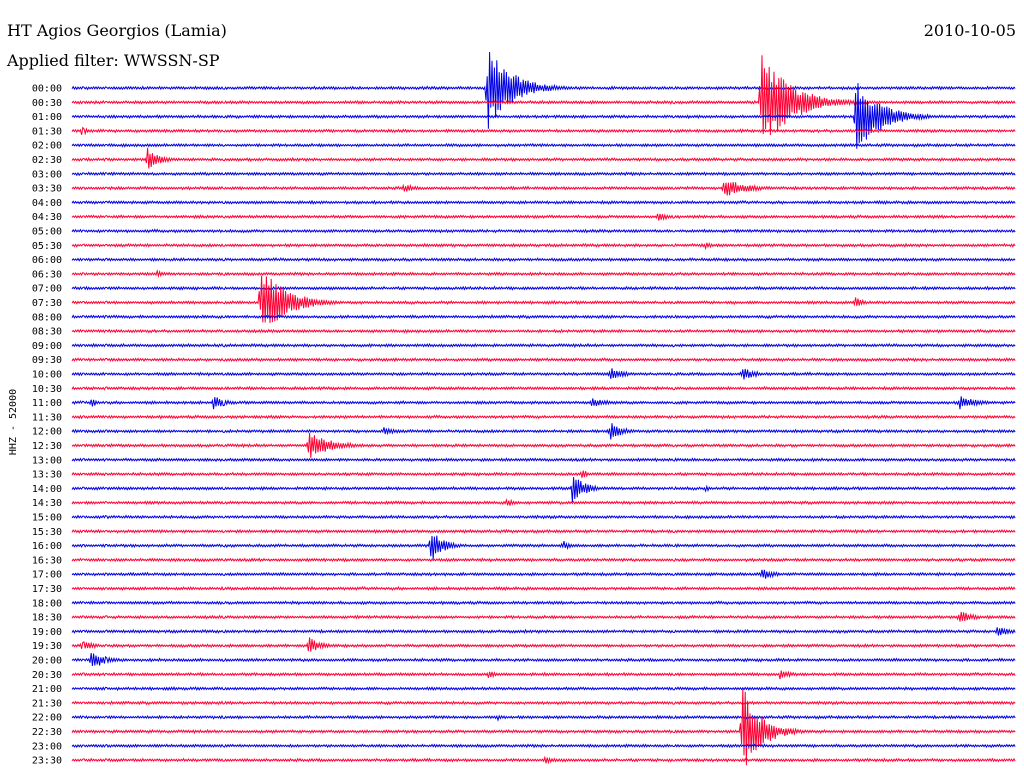  I want to click on row-tick-label: 14:00, so click(47, 489).